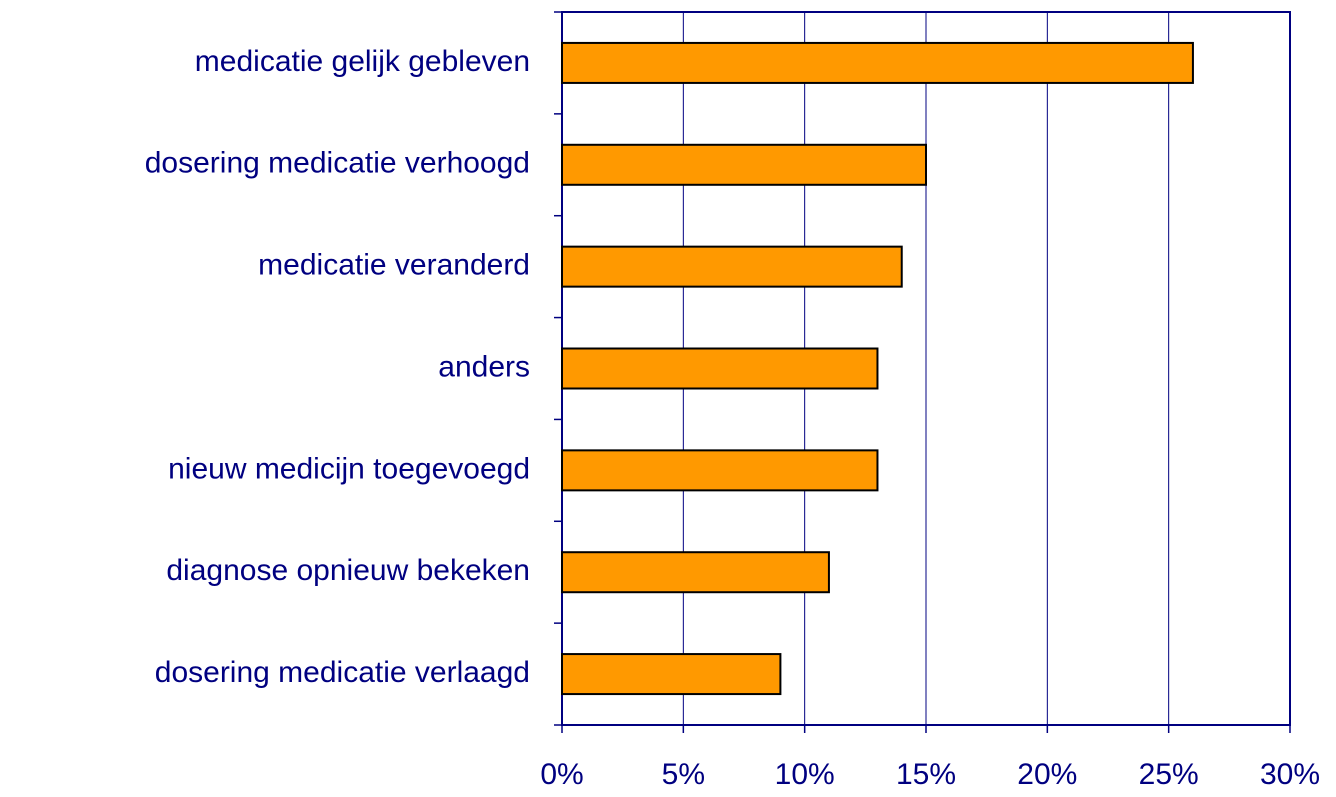 Image resolution: width=1336 pixels, height=797 pixels. Describe the element at coordinates (1047, 774) in the screenshot. I see `x-tick-label: 20%` at that location.